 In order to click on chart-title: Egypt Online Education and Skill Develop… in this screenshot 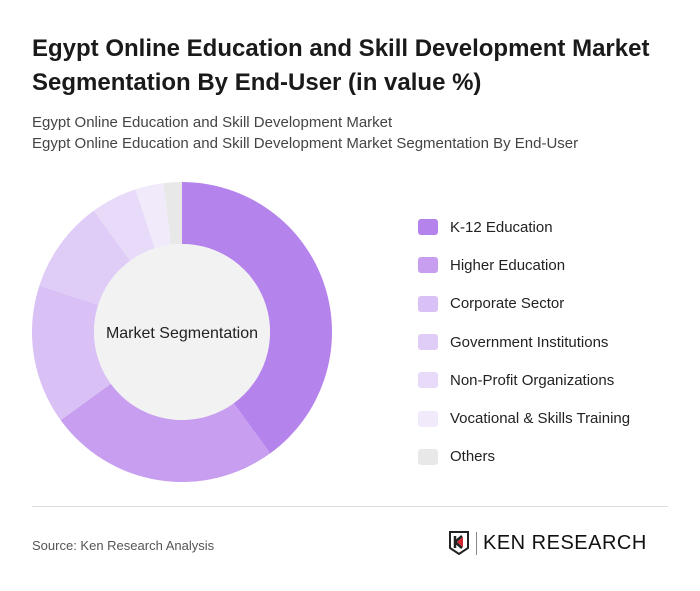, I will do `click(341, 65)`.